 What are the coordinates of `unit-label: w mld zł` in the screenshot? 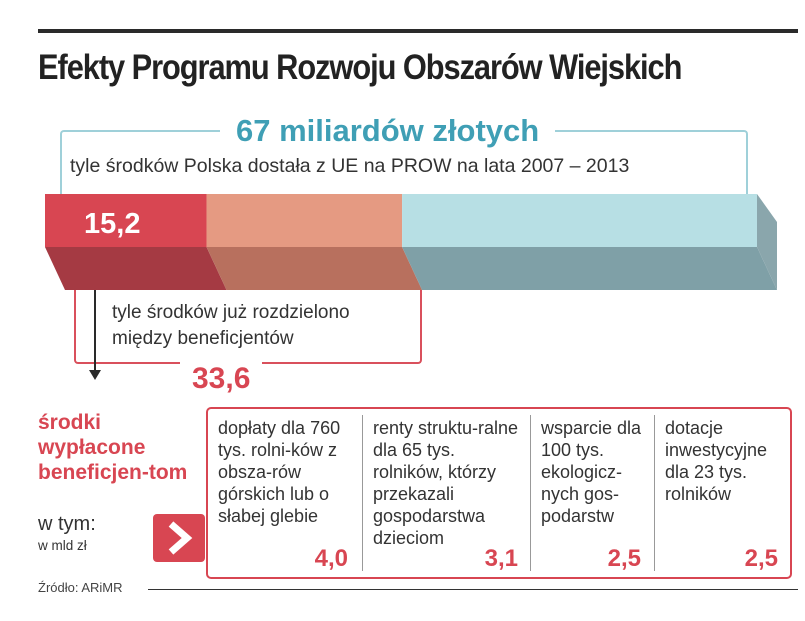 It's located at (62, 545).